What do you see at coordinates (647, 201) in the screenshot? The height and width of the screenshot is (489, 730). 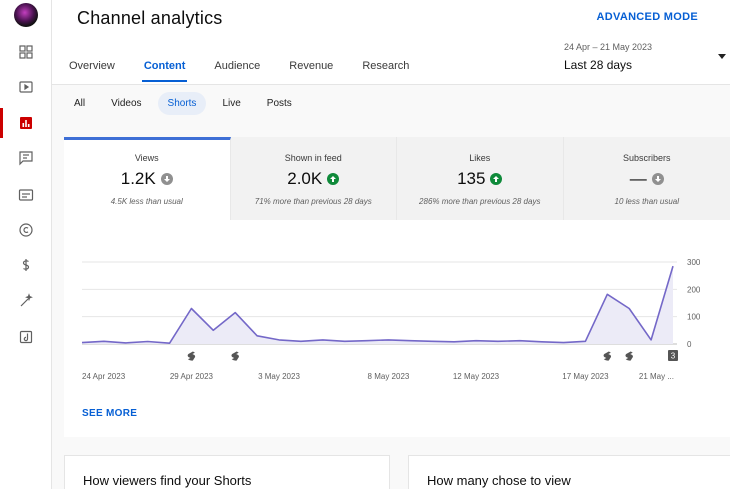 I see `metric-note: 10 less than usual` at bounding box center [647, 201].